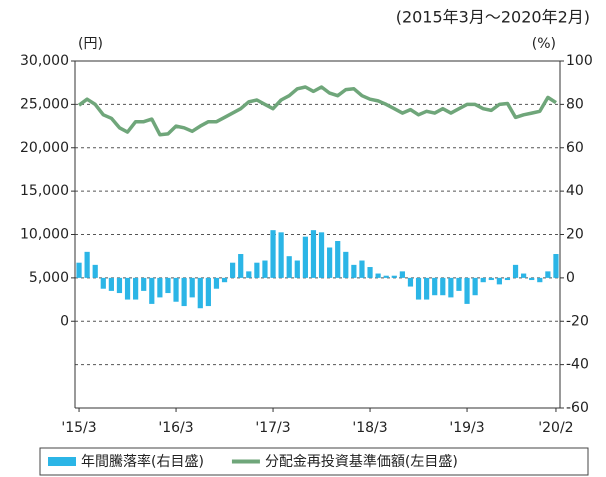 Image resolution: width=606 pixels, height=477 pixels. I want to click on legend-label: 分配金再投資基準価額(左目盛), so click(361, 461).